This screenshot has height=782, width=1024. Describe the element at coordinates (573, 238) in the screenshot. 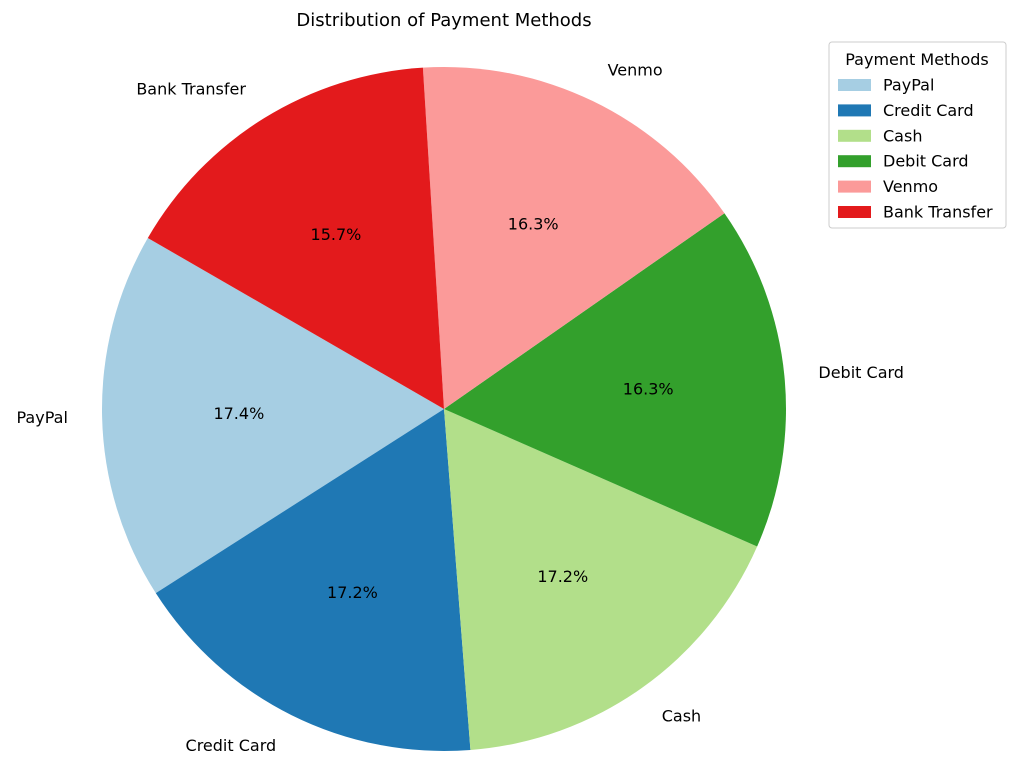

I see `pie-slice-venmo` at that location.